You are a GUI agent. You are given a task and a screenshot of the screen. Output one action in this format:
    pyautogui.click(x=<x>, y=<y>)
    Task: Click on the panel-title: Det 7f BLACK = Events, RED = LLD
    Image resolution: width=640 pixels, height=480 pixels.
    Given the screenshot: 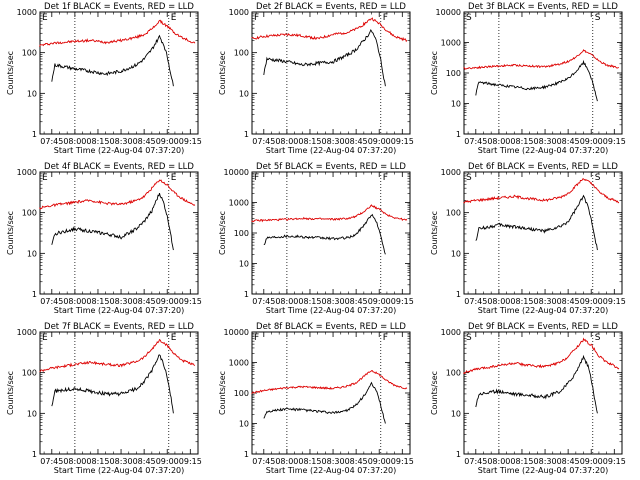 What is the action you would take?
    pyautogui.click(x=119, y=327)
    